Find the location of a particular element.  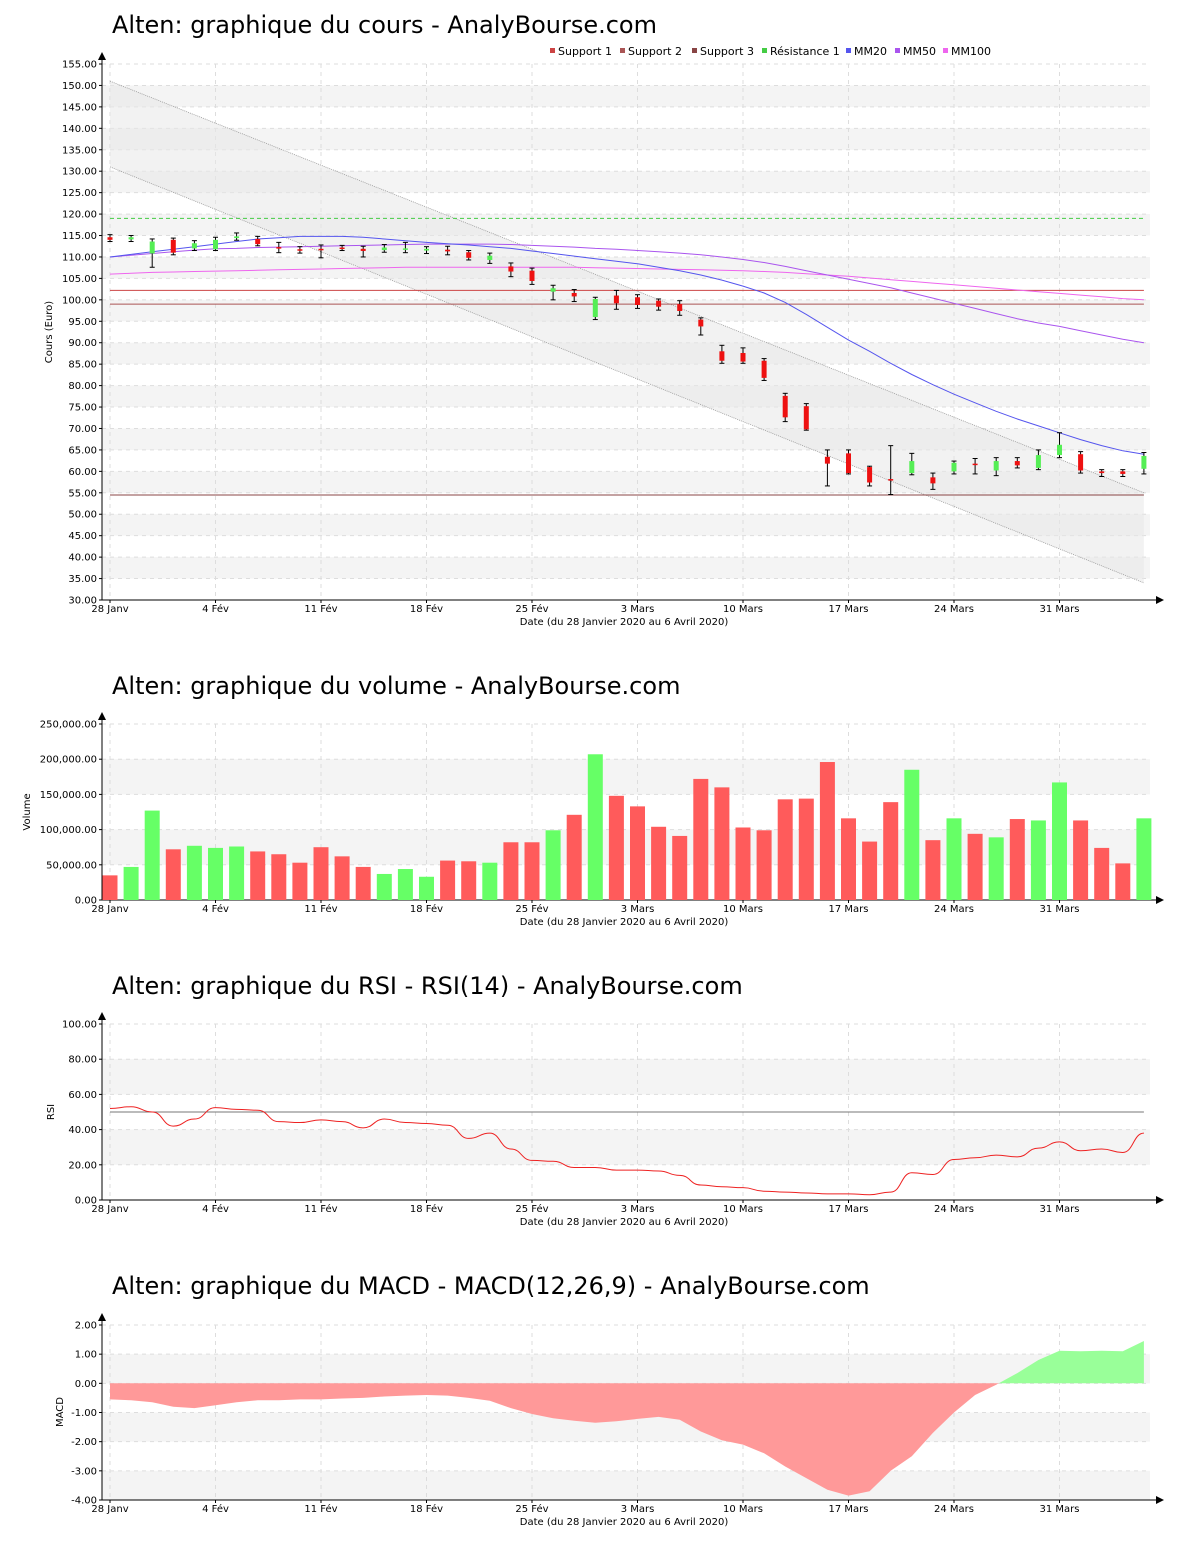

volume-xtick-label: 17 Mars is located at coordinates (849, 909).